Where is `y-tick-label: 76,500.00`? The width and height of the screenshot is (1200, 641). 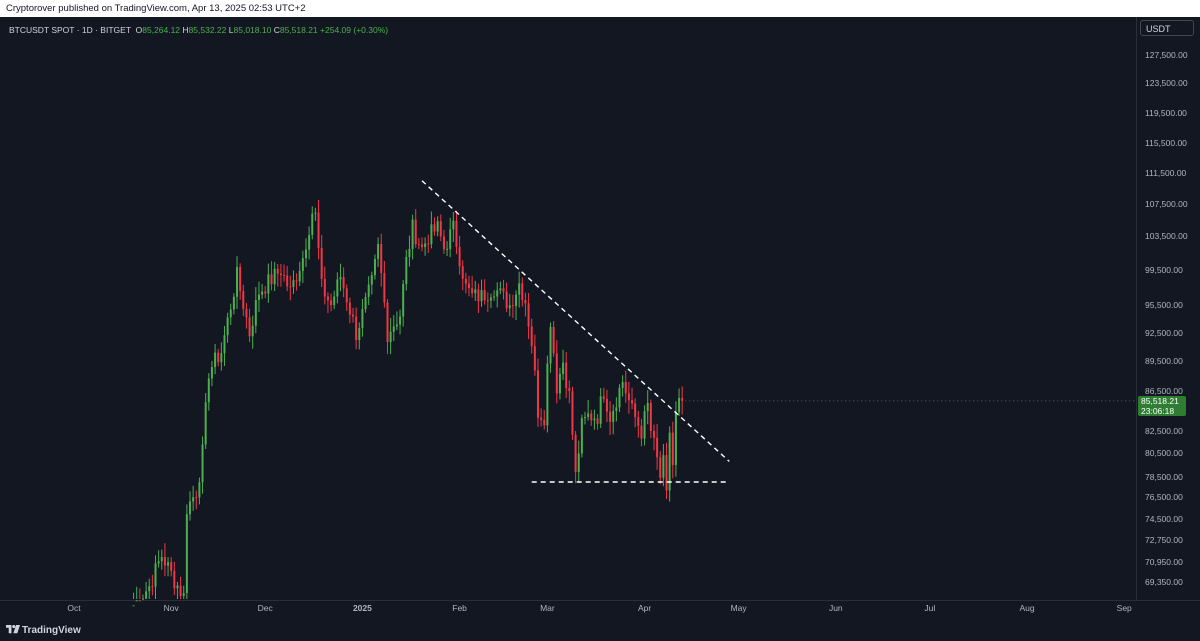
y-tick-label: 76,500.00 is located at coordinates (1164, 497).